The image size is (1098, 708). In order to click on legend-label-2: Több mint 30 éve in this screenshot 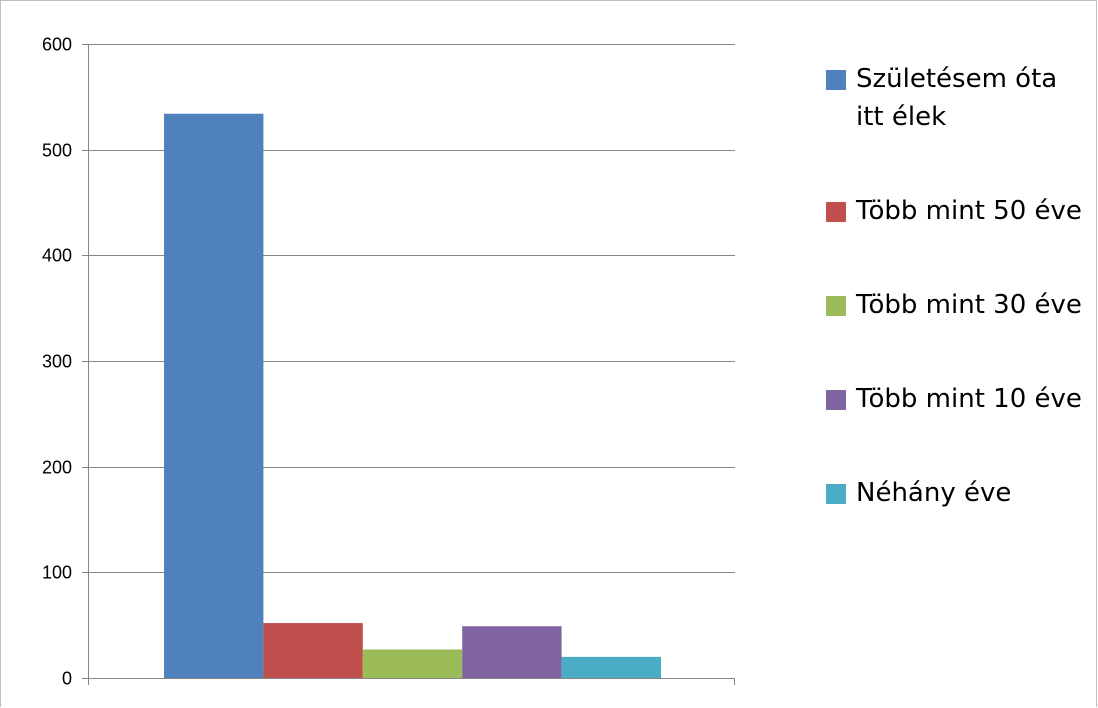, I will do `click(969, 305)`.